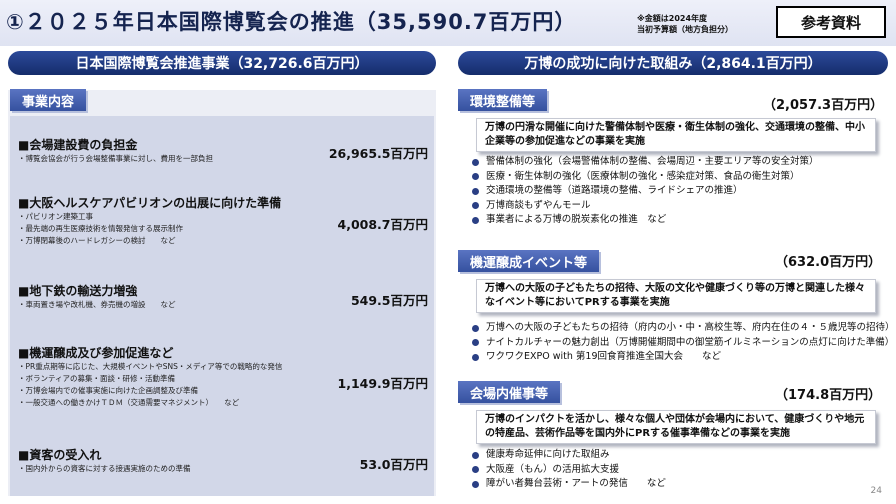  I want to click on bullet-text: 大阪産（もん）の活用拡大支援, so click(553, 469).